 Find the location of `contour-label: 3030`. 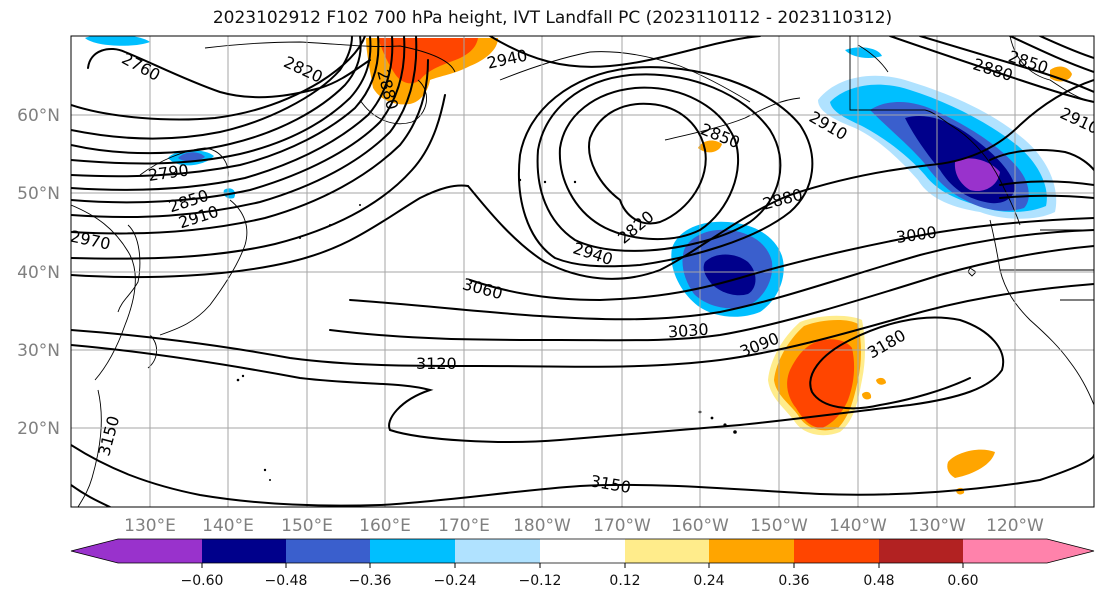

contour-label: 3030 is located at coordinates (688, 331).